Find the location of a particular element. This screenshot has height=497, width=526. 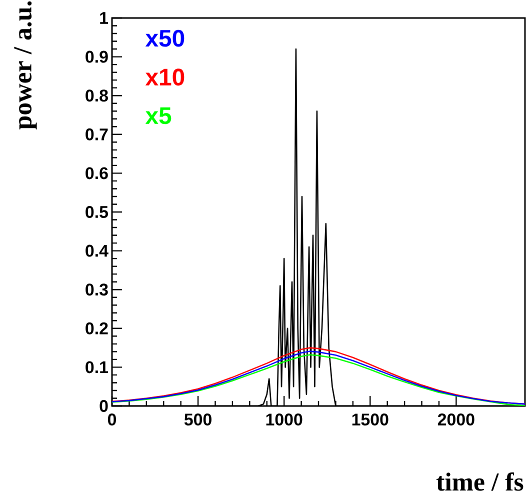

text: x50 is located at coordinates (164, 38).